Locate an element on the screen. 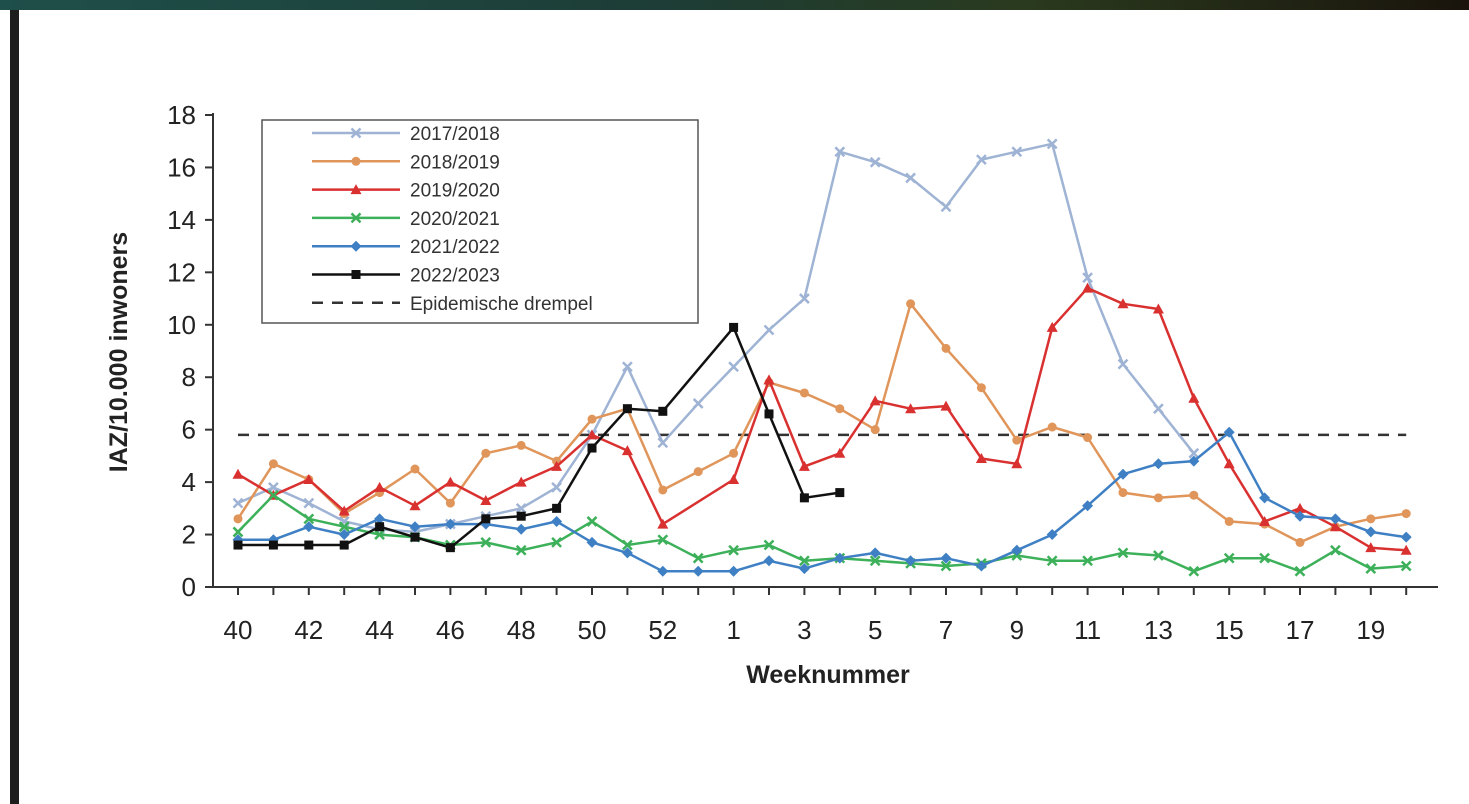 This screenshot has width=1469, height=804. legend-item: 2017/2018 is located at coordinates (406, 134).